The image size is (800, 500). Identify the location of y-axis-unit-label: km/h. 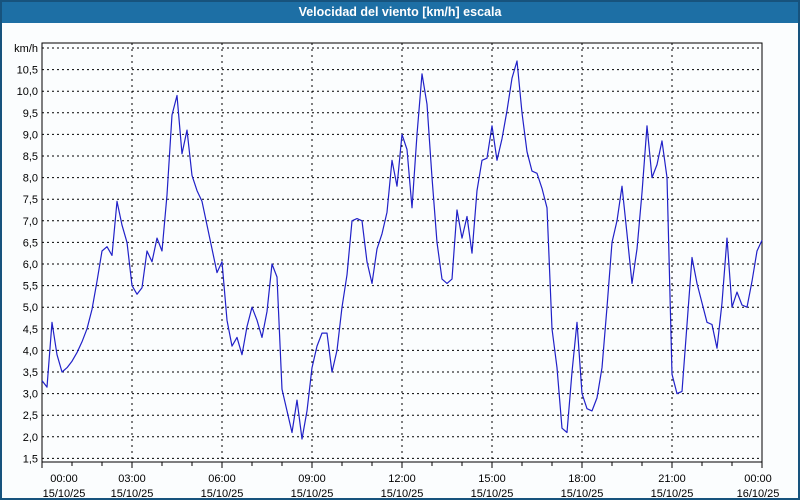
(26, 49).